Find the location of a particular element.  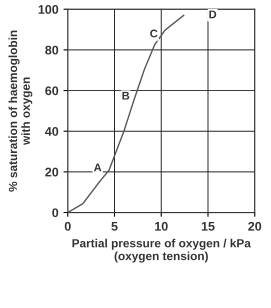

annotation: B is located at coordinates (126, 96).